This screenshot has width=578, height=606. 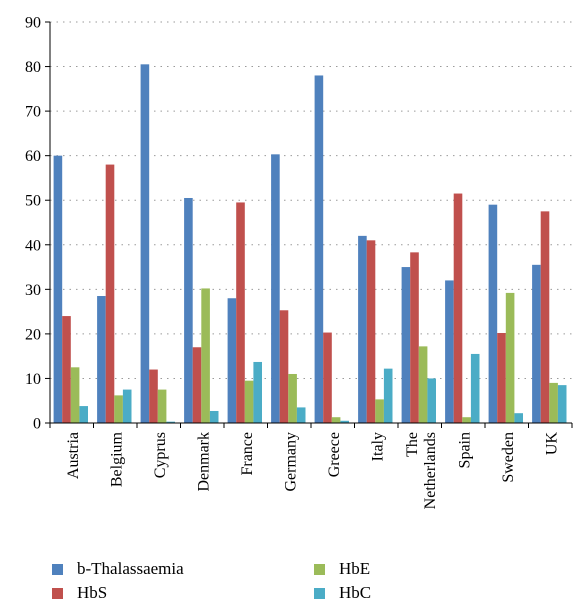 I want to click on y-tick-label-90: 90, so click(x=33, y=23).